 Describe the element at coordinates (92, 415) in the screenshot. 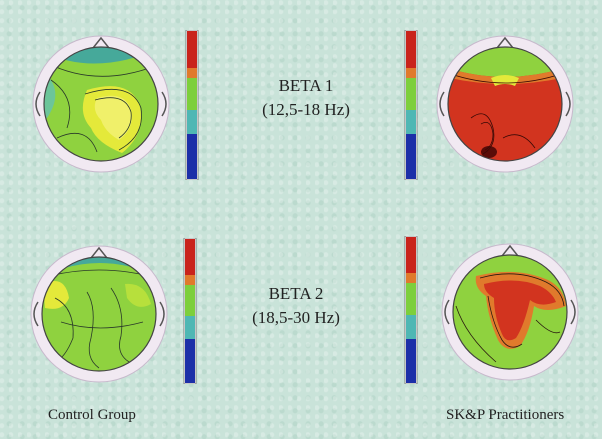

I see `control-group-label: Control Group` at that location.